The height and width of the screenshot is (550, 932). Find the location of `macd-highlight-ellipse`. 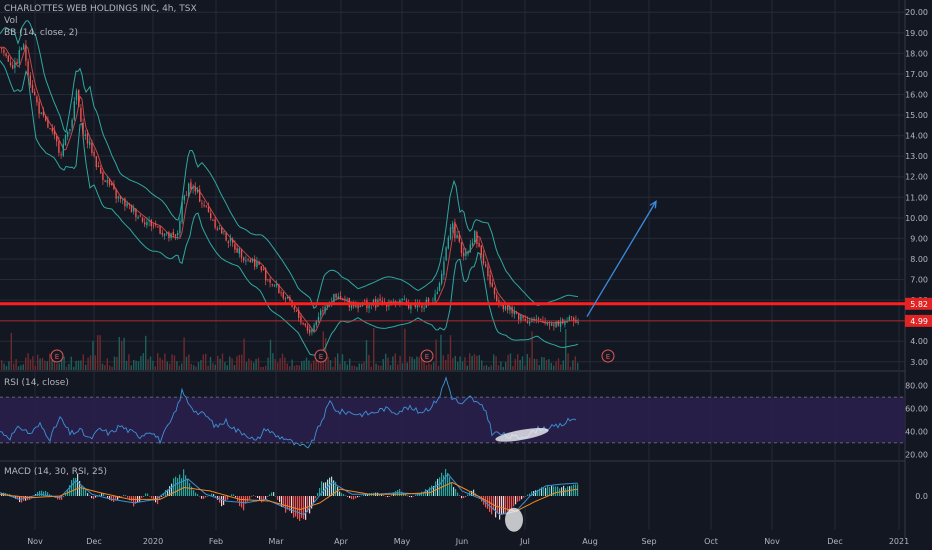

macd-highlight-ellipse is located at coordinates (514, 519).